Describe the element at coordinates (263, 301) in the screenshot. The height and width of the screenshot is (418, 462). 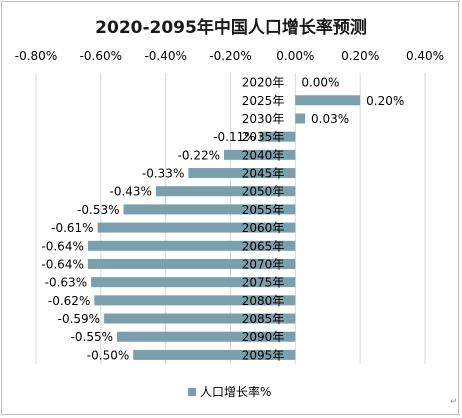
I see `category-label: 2080年` at that location.